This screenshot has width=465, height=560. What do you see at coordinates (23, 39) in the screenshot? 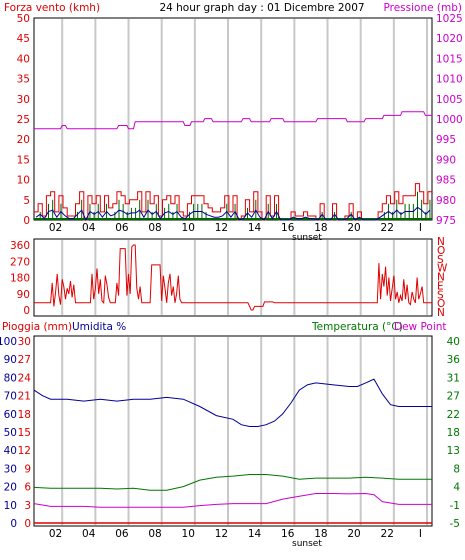
I see `wind-tick-label: 45` at bounding box center [23, 39].